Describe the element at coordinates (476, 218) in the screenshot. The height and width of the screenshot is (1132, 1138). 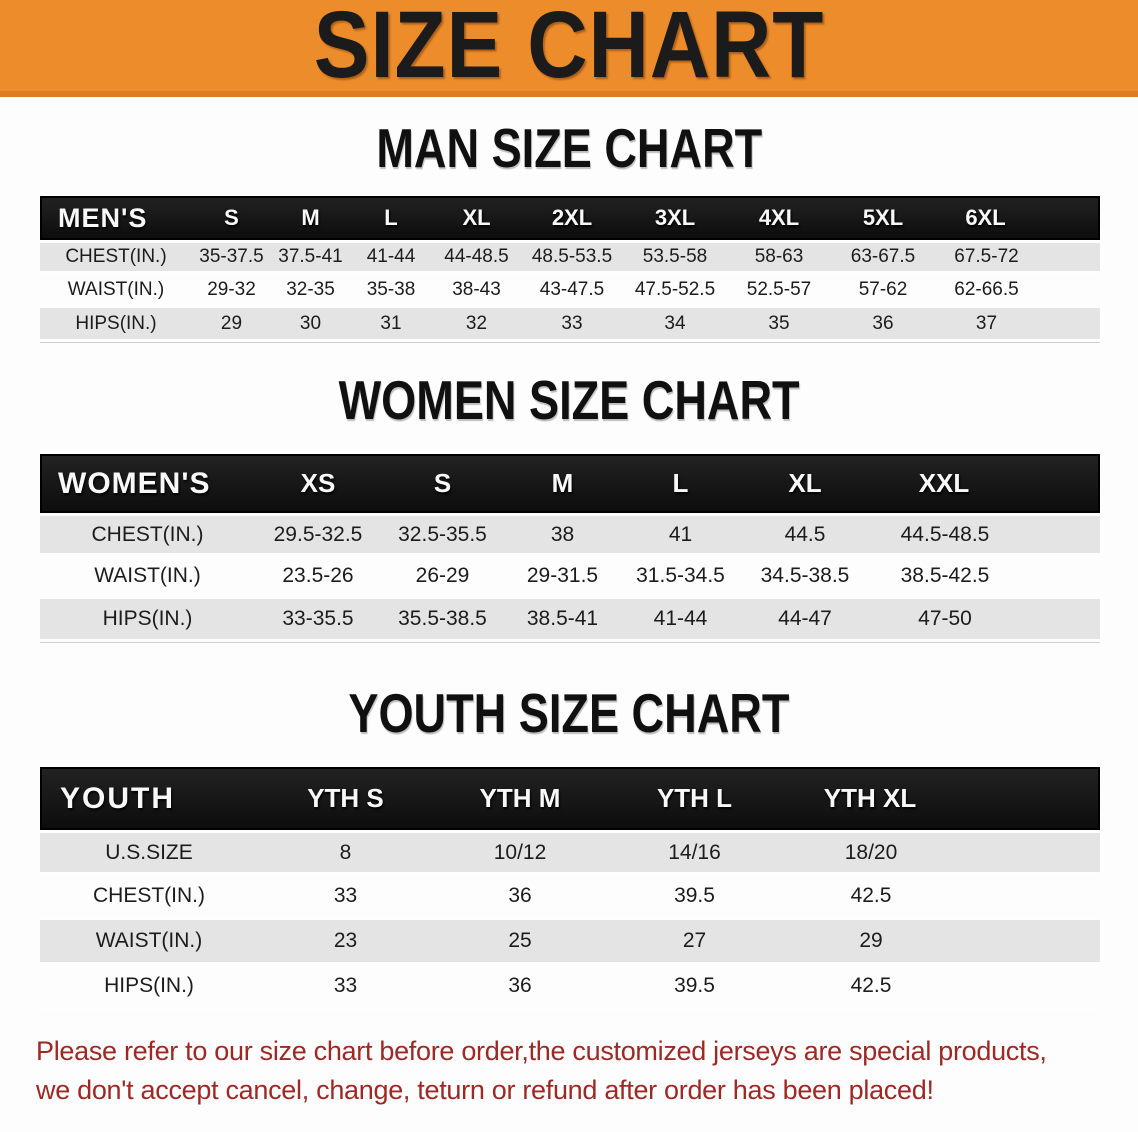
I see `men-size-column-header: XL` at that location.